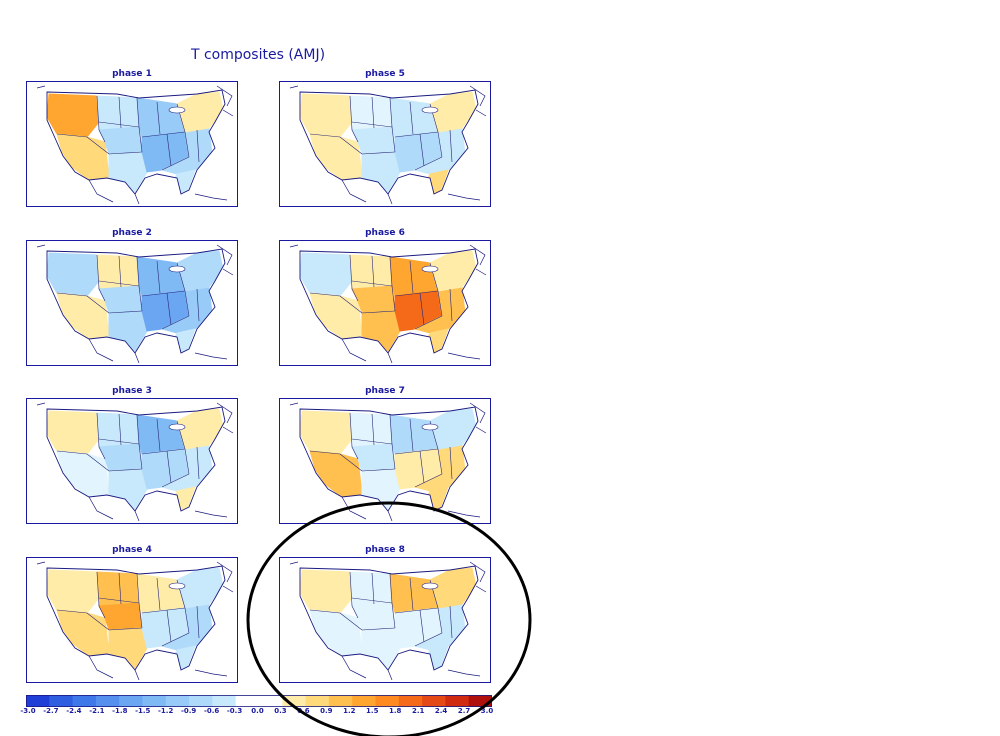  What do you see at coordinates (132, 391) in the screenshot?
I see `panel-title-phase-3: phase 3` at bounding box center [132, 391].